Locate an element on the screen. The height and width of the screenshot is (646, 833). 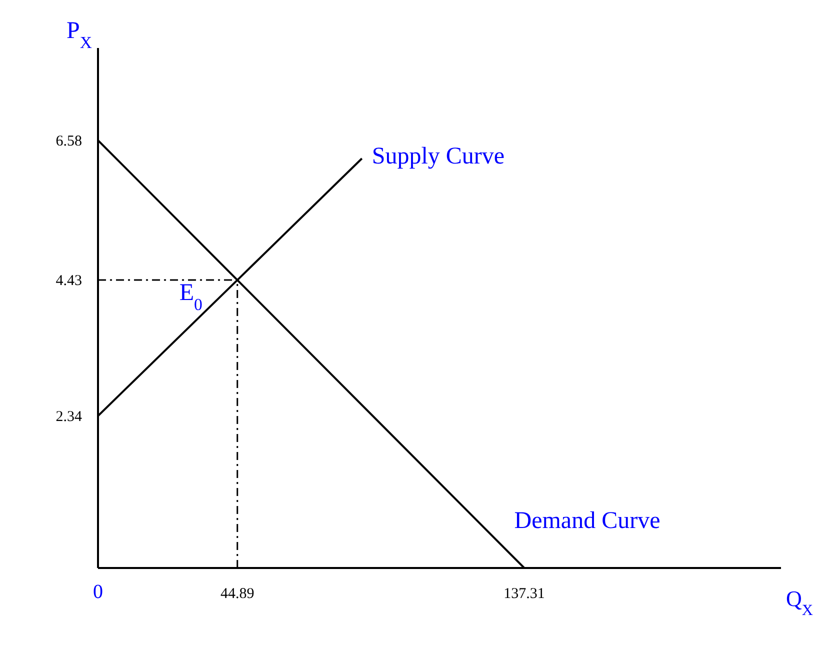
x-tick-label: 0 is located at coordinates (98, 592).